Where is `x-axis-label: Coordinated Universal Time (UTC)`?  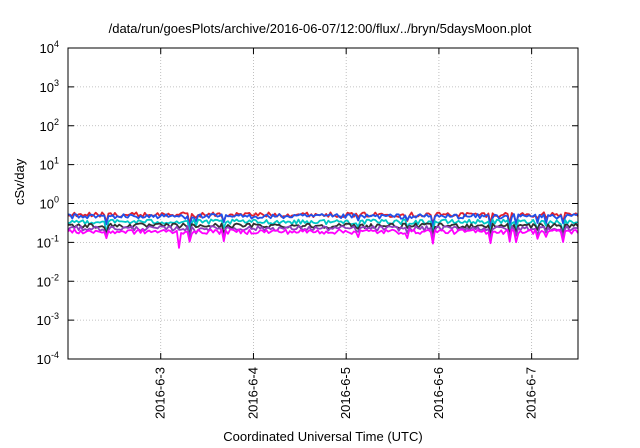 x-axis-label: Coordinated Universal Time (UTC) is located at coordinates (323, 436).